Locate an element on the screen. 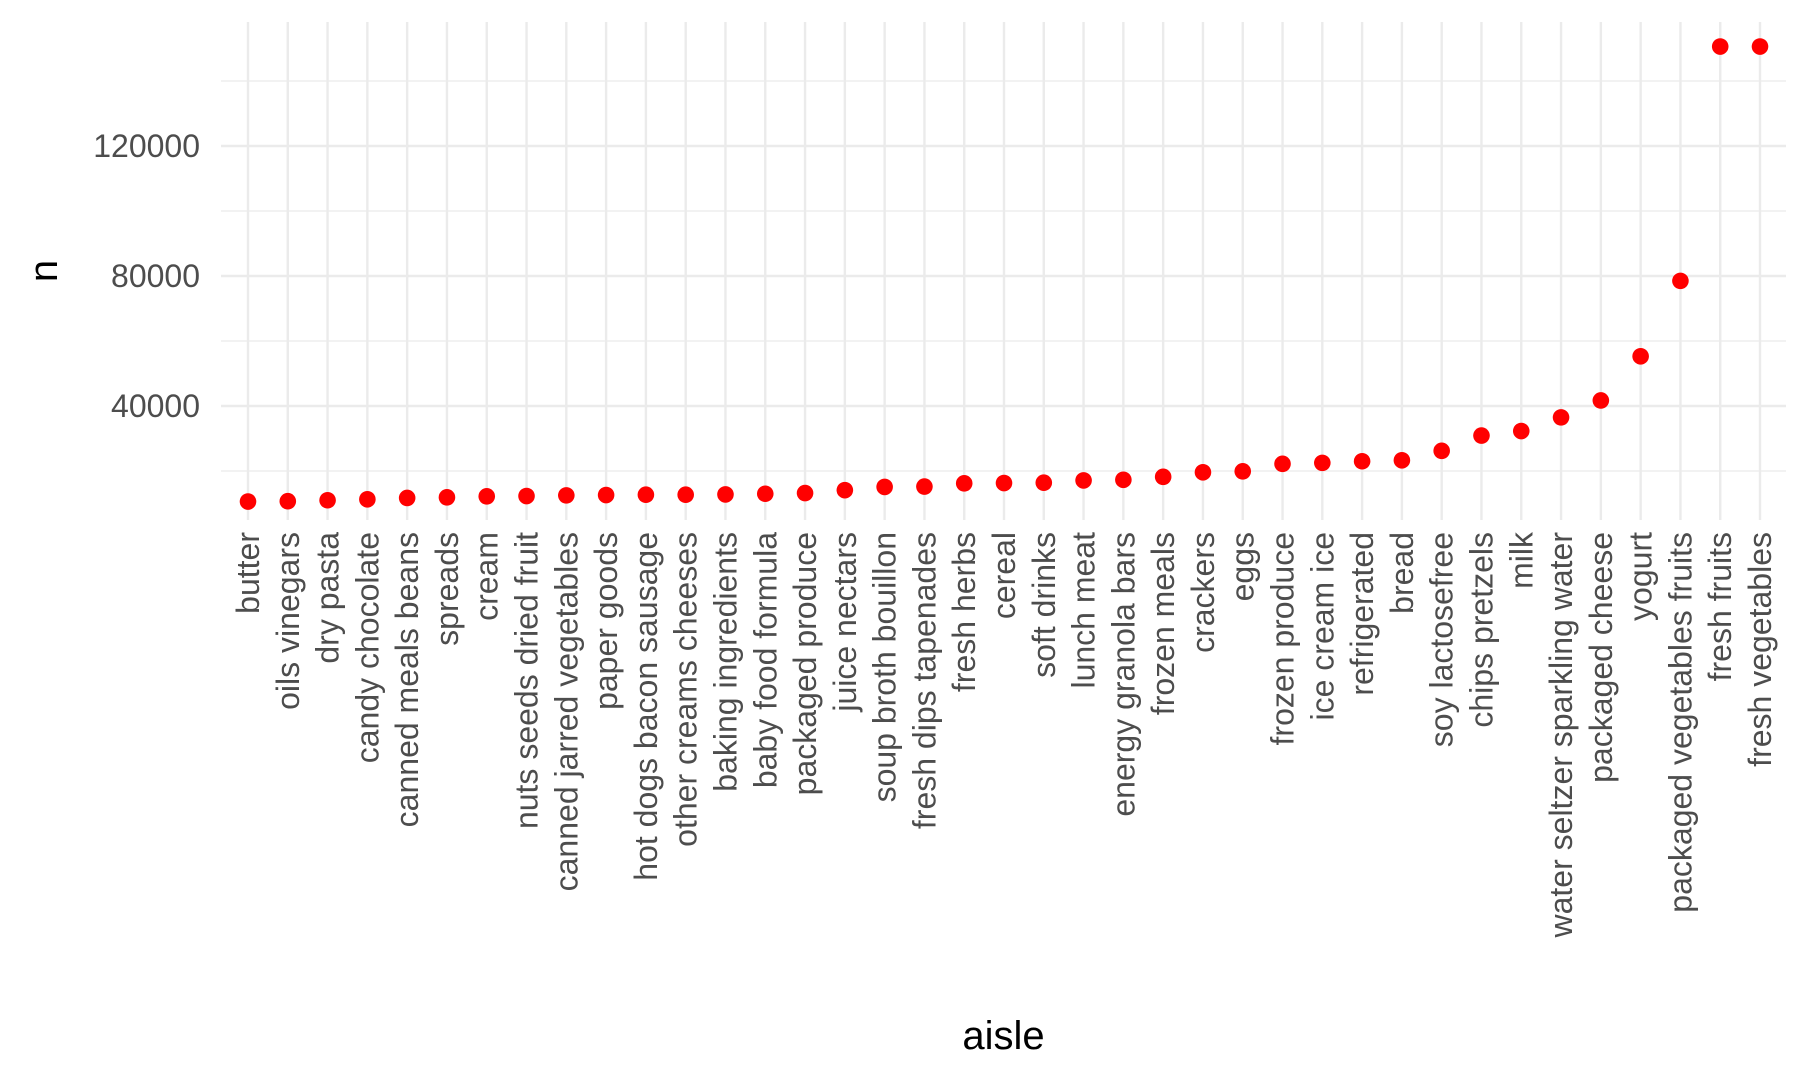  x-tick-label: energy granola bars is located at coordinates (1123, 674).